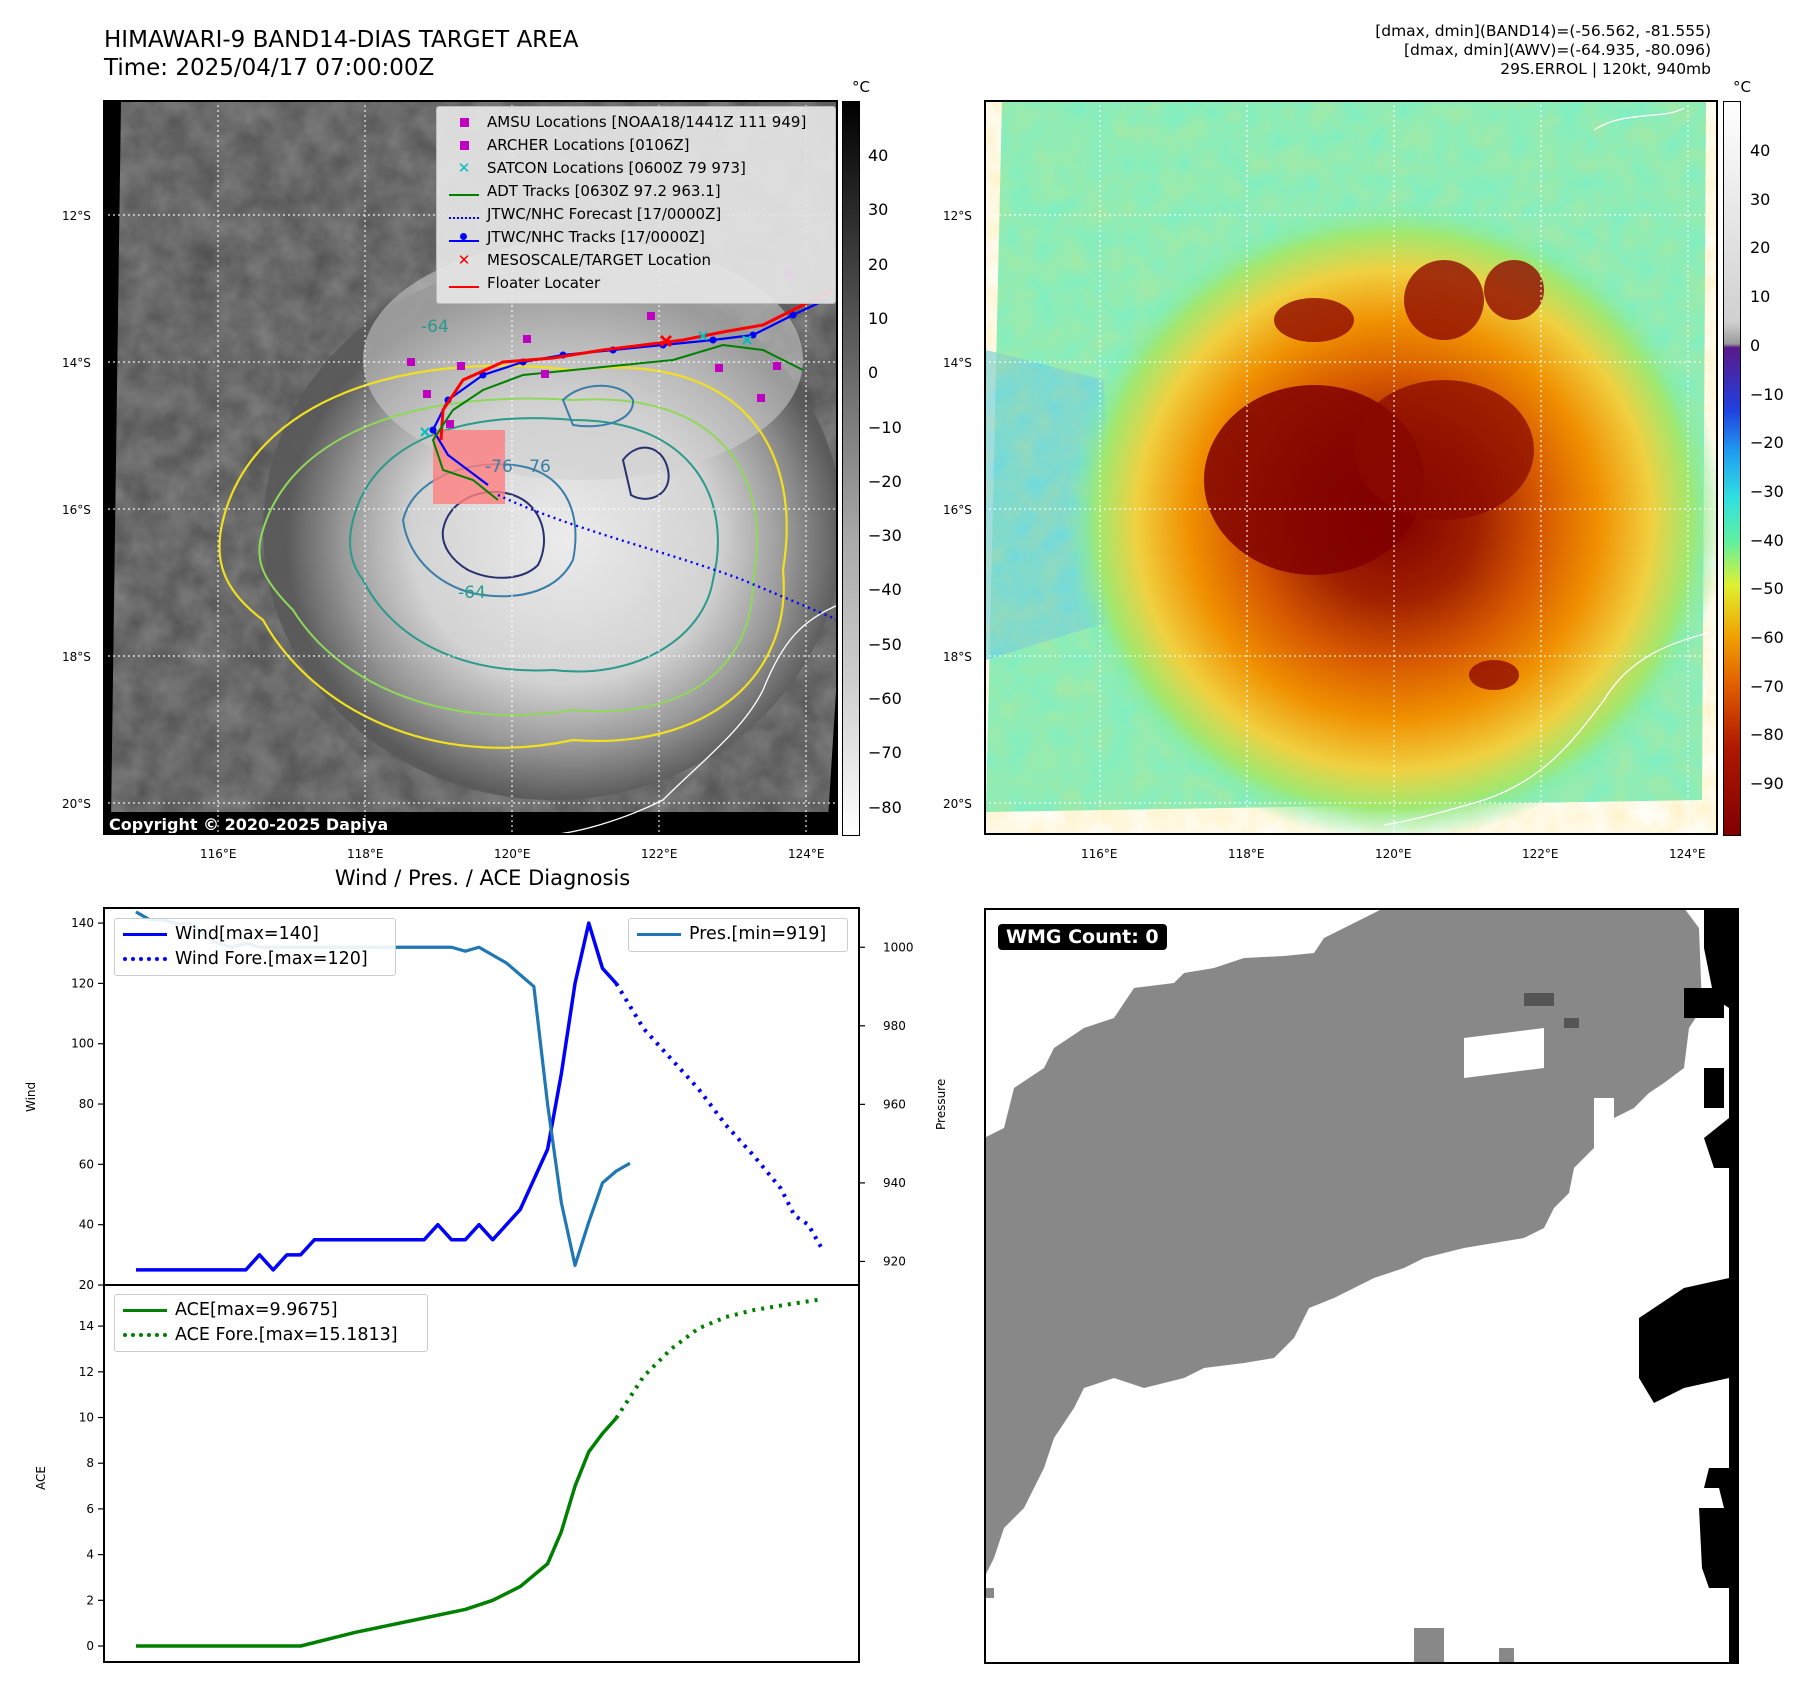 Image resolution: width=1797 pixels, height=1690 pixels. I want to click on gray-colorbar-tick: −30, so click(885, 536).